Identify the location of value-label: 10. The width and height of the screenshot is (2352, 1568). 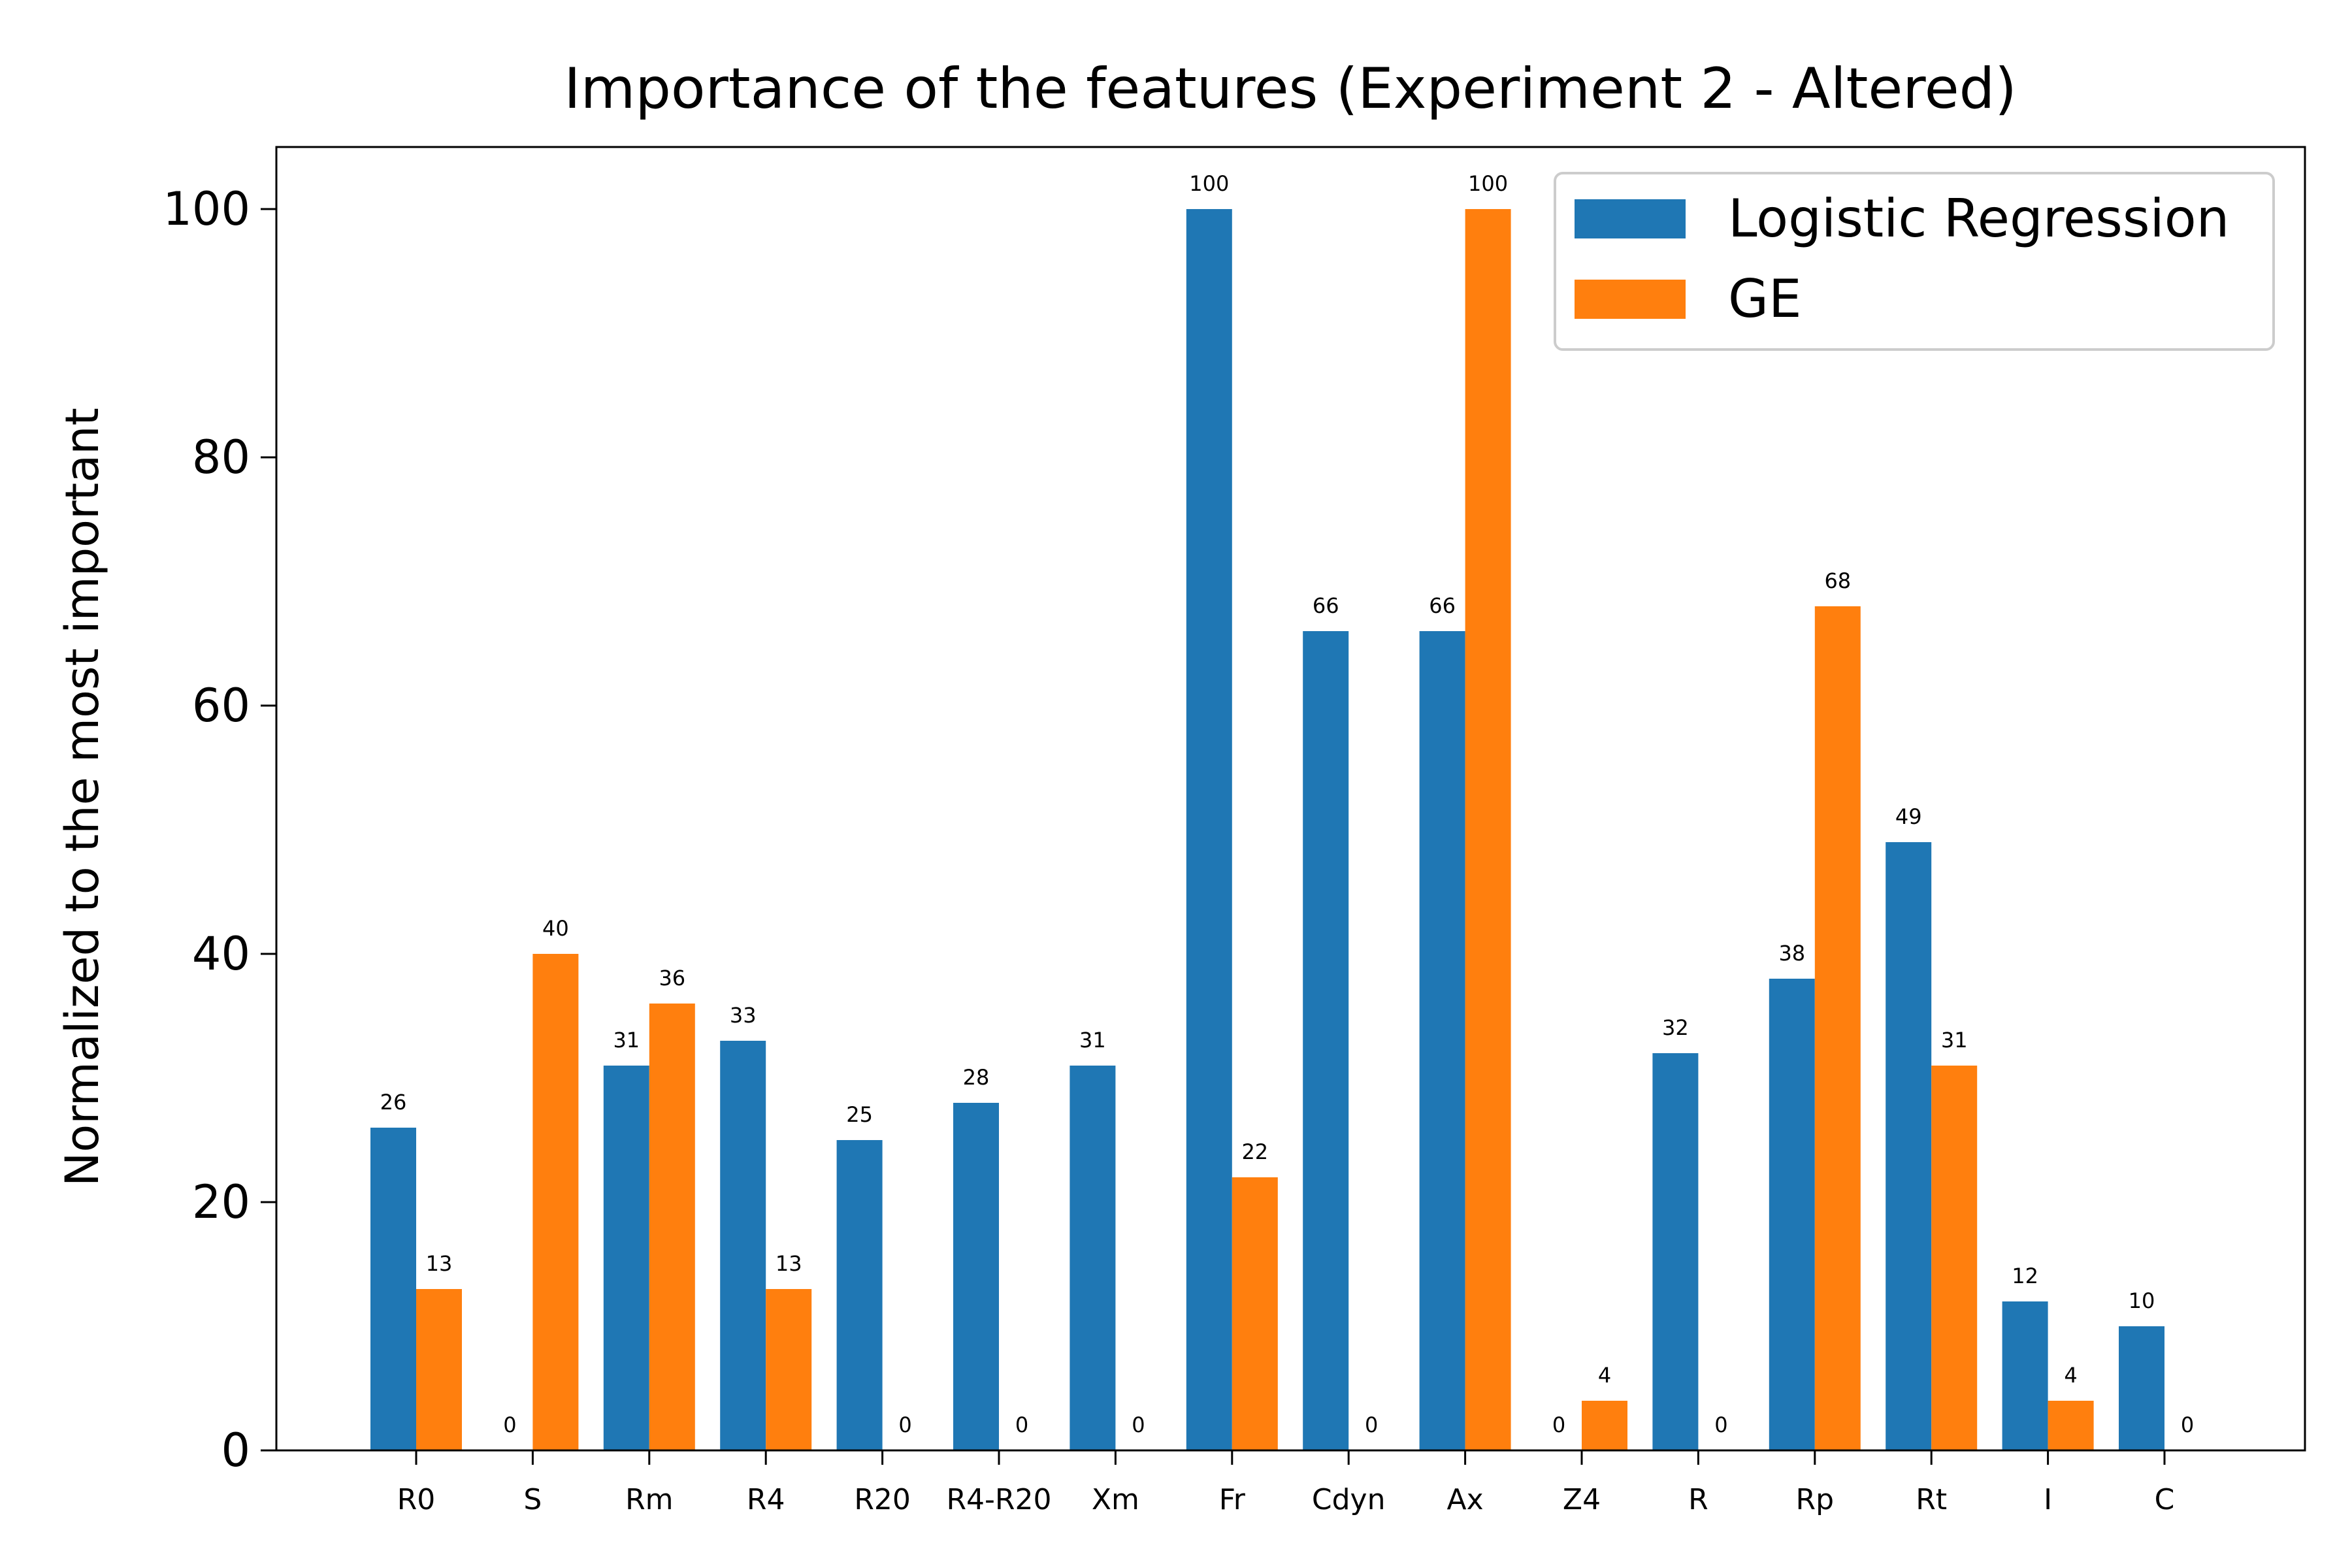
(2142, 1300).